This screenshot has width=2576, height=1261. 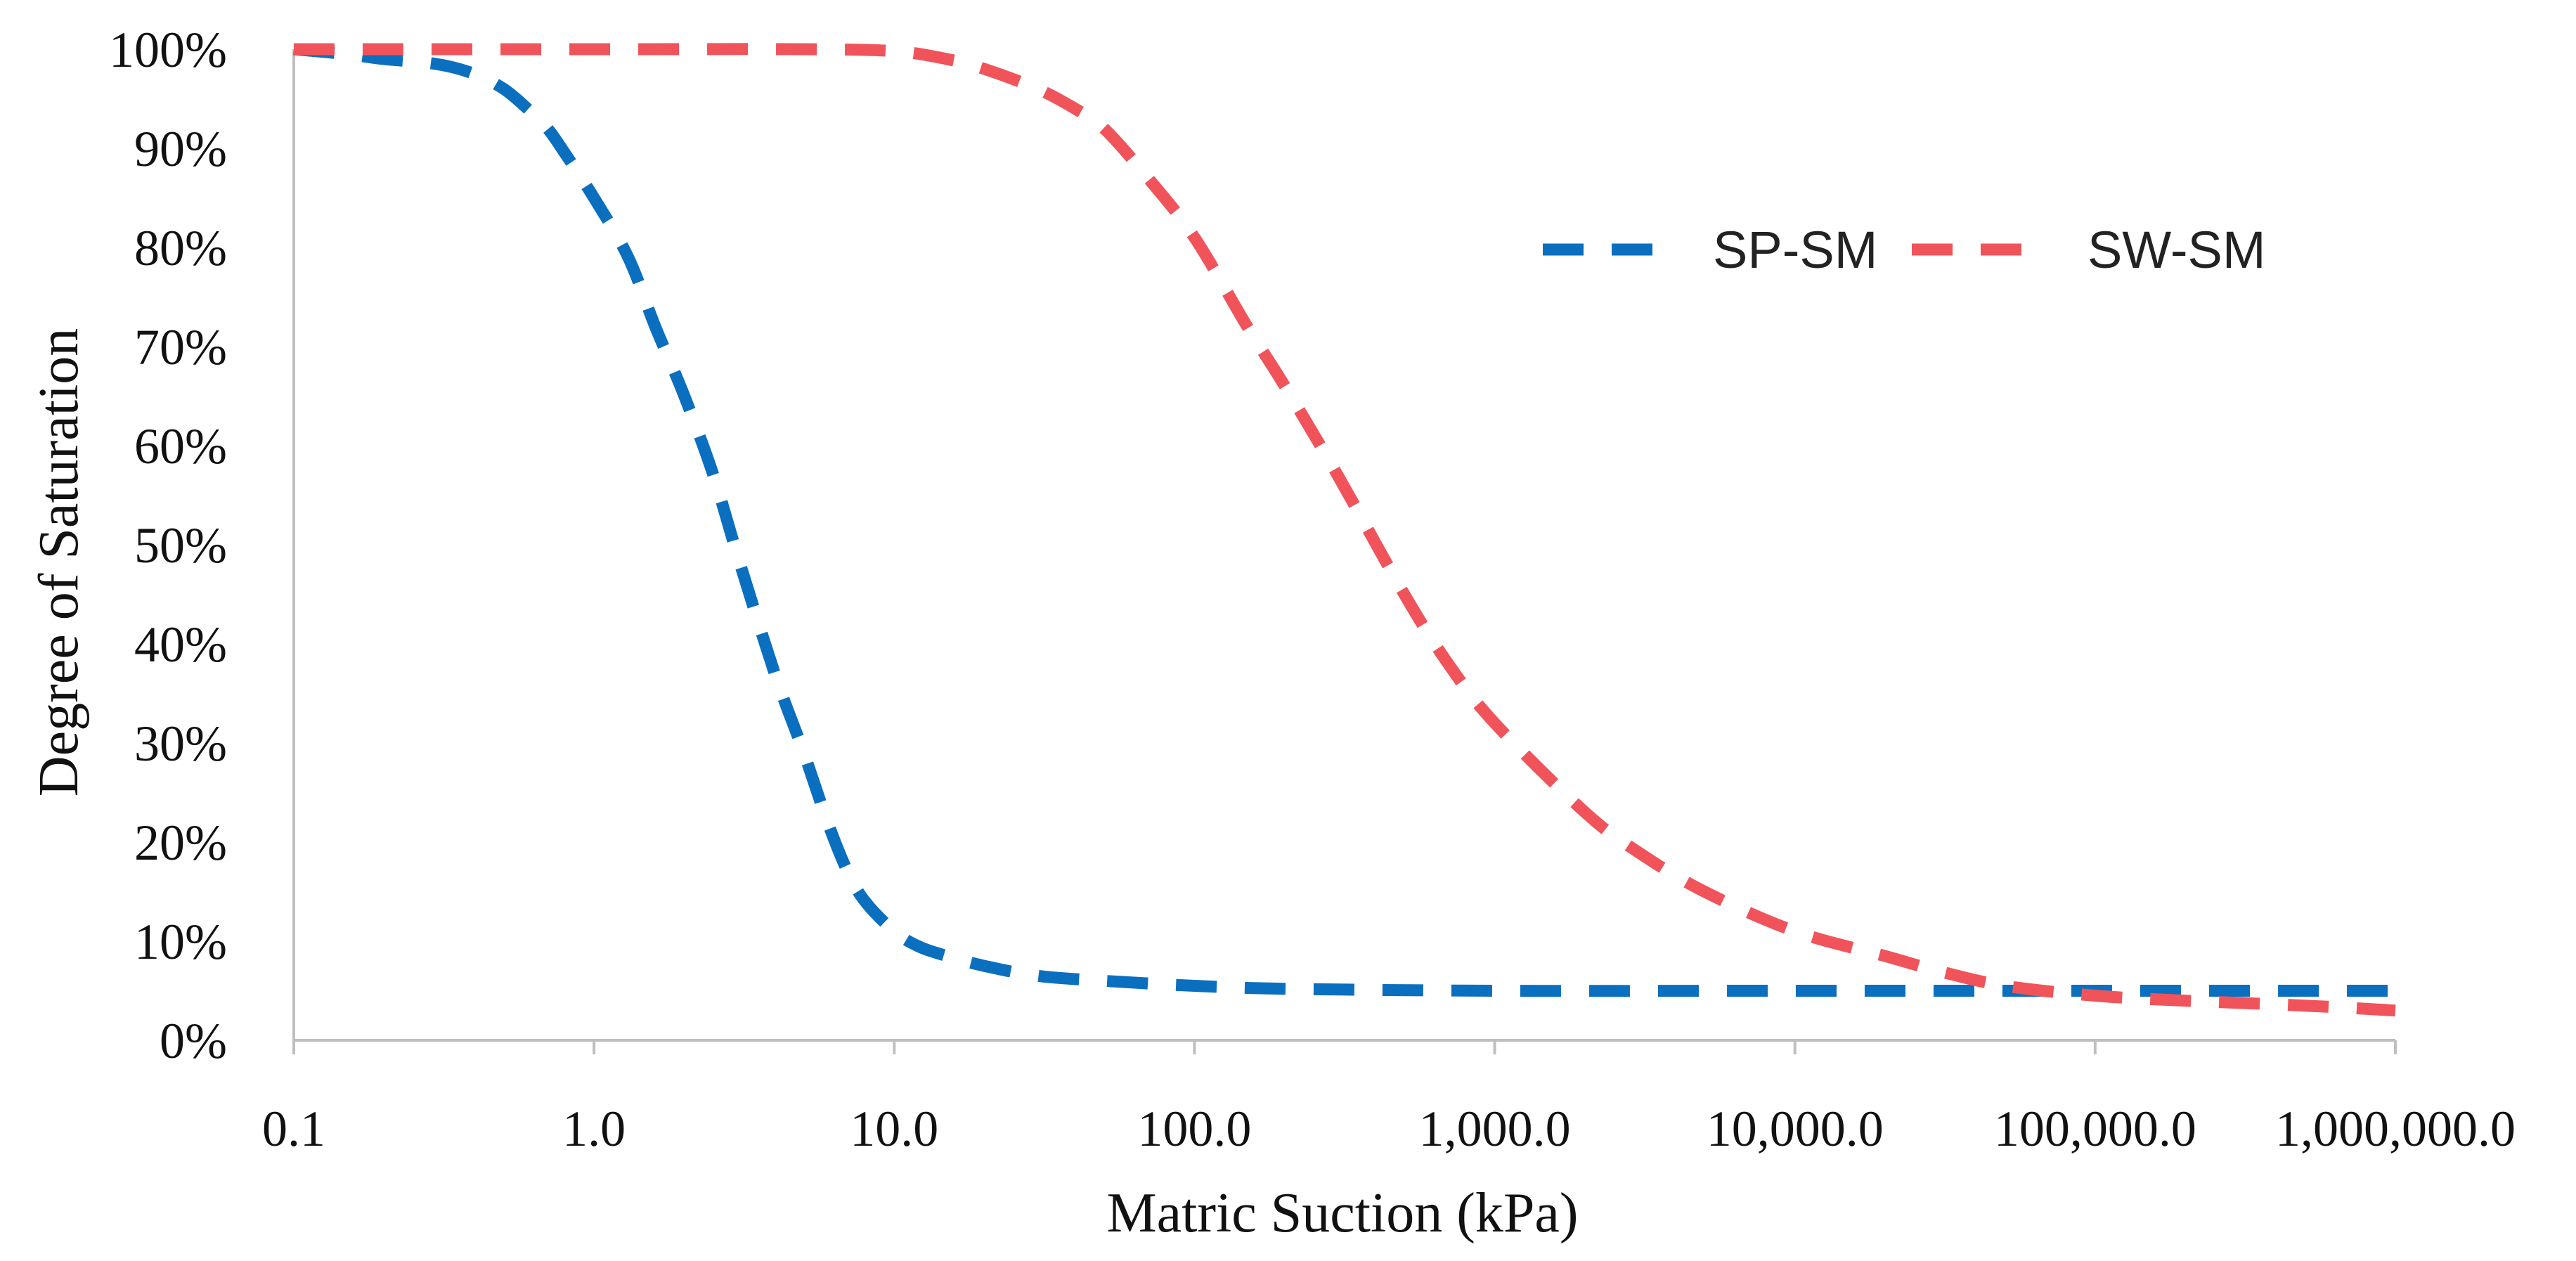 What do you see at coordinates (181, 149) in the screenshot?
I see `y-tick-label: 90%` at bounding box center [181, 149].